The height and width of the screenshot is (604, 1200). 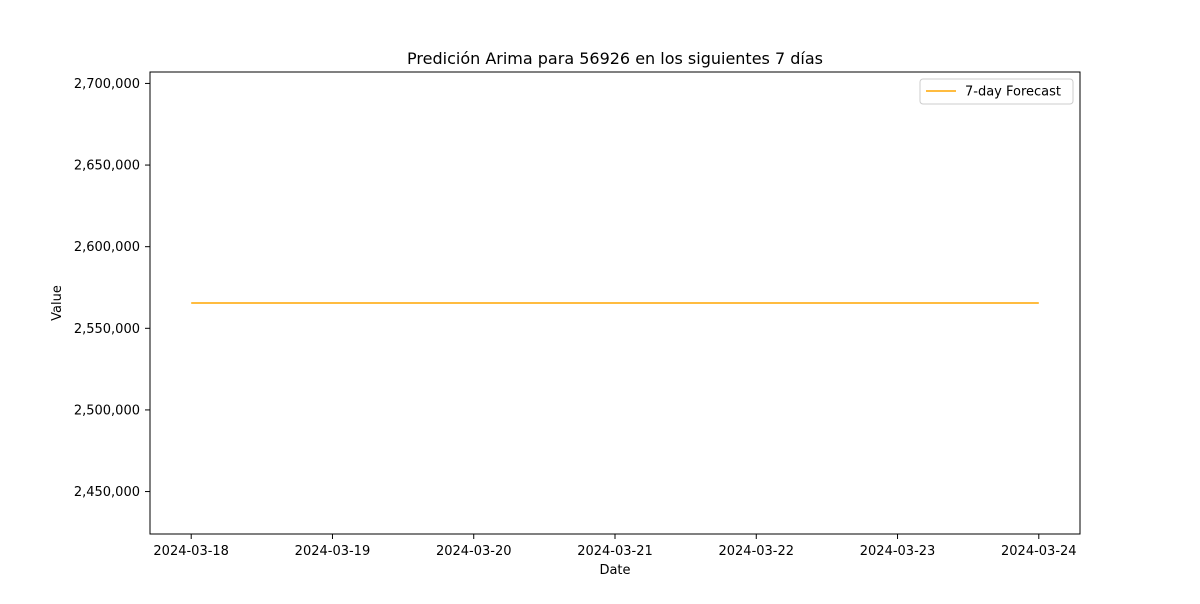 I want to click on y-tick-label: 2,650,000, so click(x=107, y=166).